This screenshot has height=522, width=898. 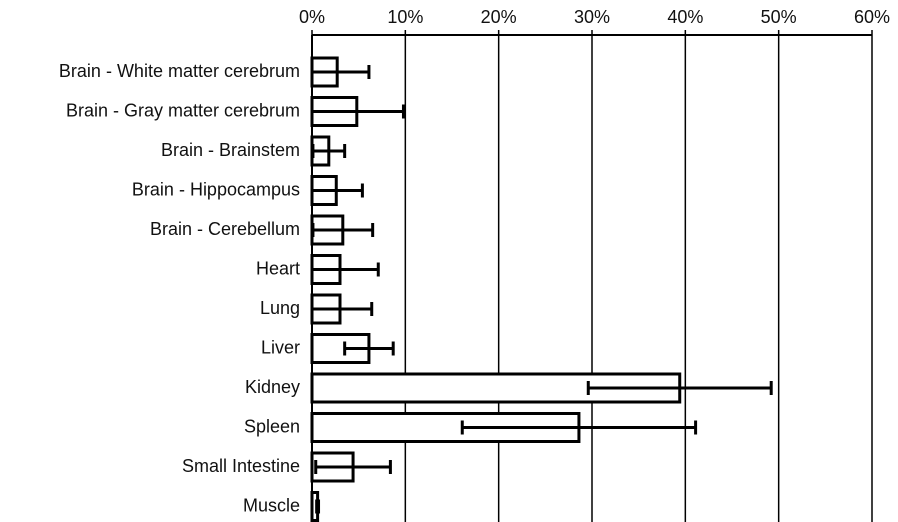 What do you see at coordinates (405, 17) in the screenshot?
I see `x-tick-label: 10%` at bounding box center [405, 17].